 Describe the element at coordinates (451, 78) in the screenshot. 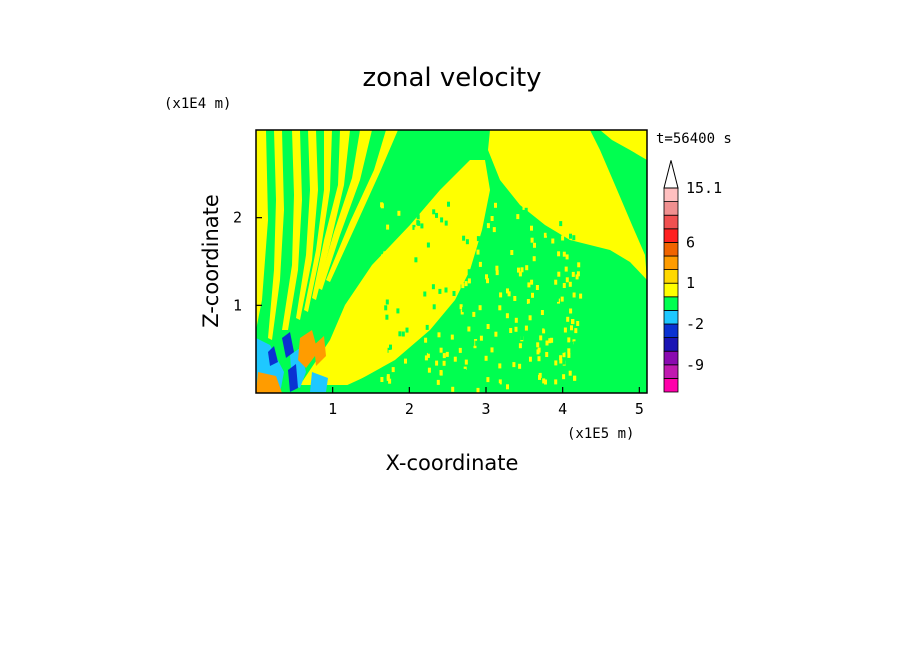

I see `chart-title: zonal velocity` at that location.